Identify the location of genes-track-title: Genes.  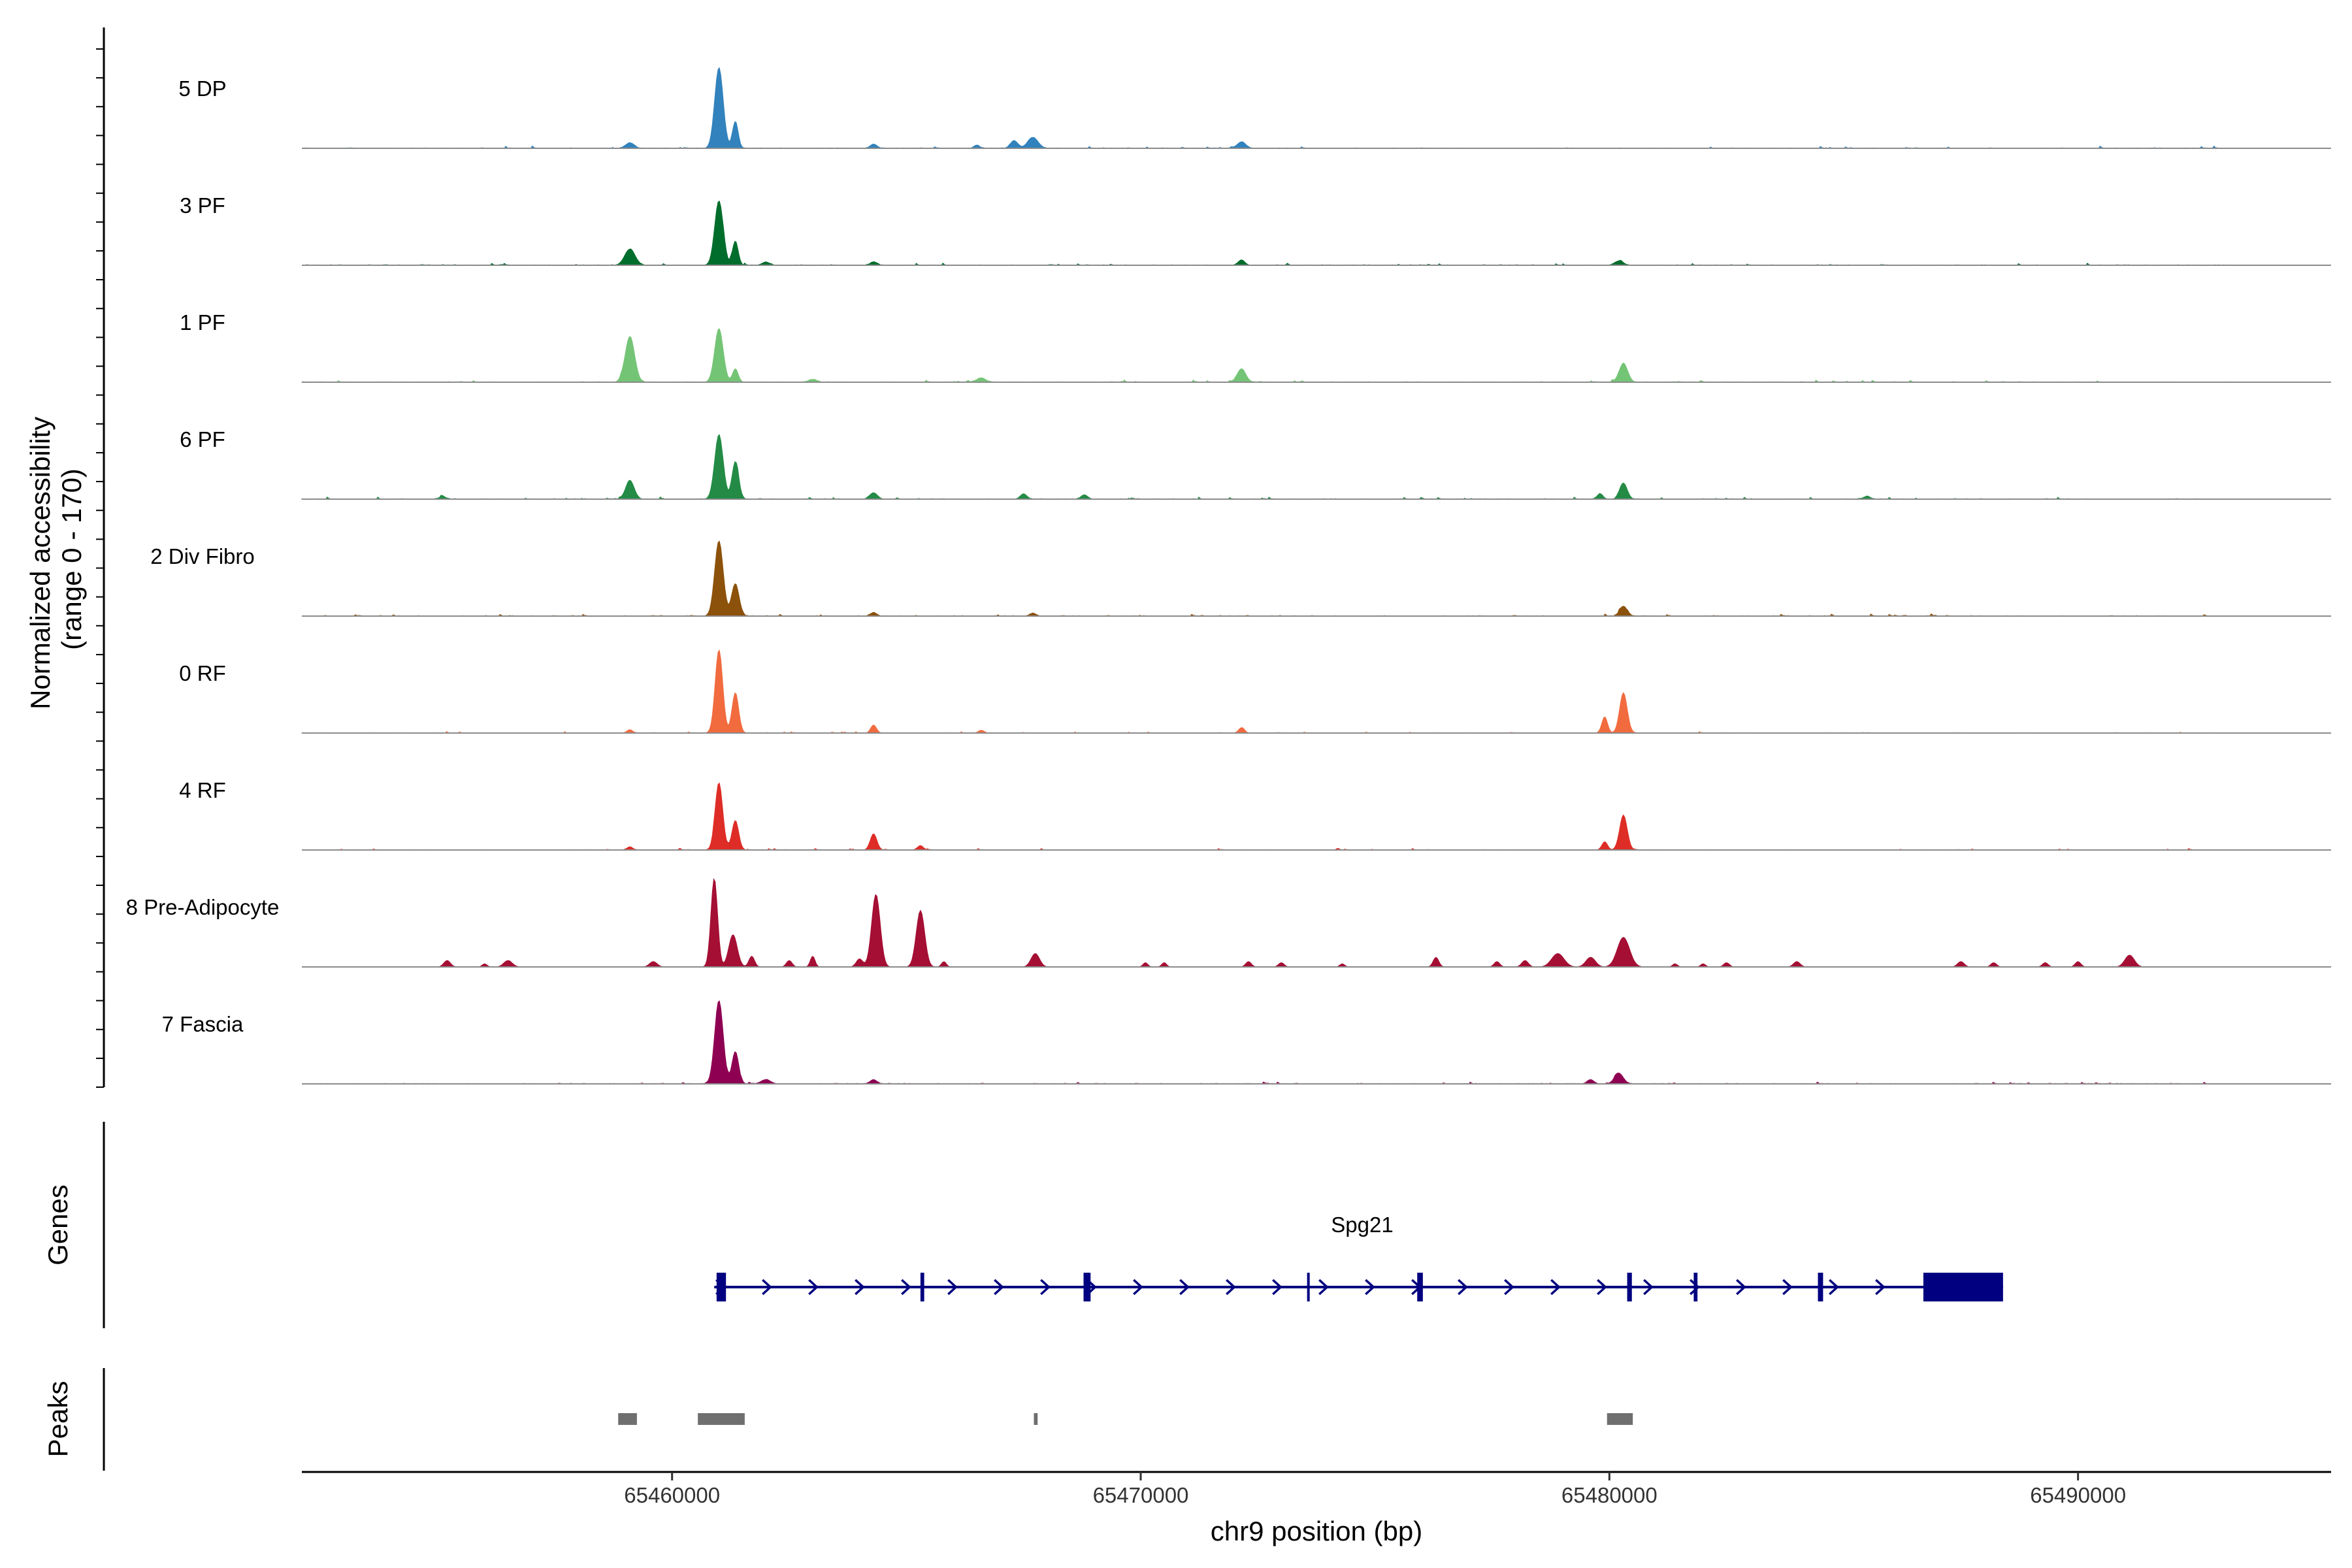
(57, 1225).